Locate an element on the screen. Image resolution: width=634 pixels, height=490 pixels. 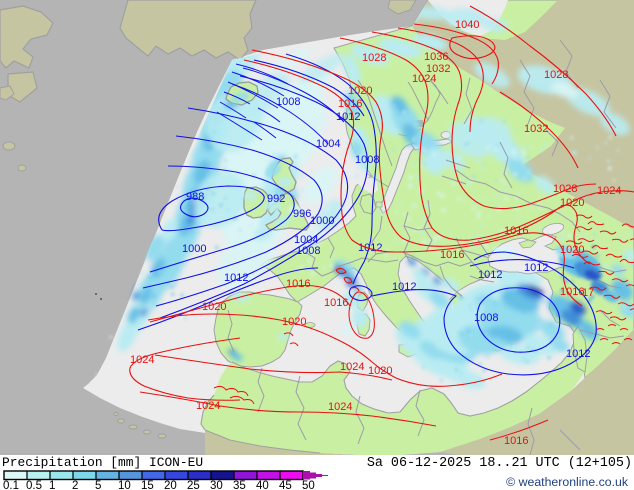
svg-text: 40 is located at coordinates (262, 485).